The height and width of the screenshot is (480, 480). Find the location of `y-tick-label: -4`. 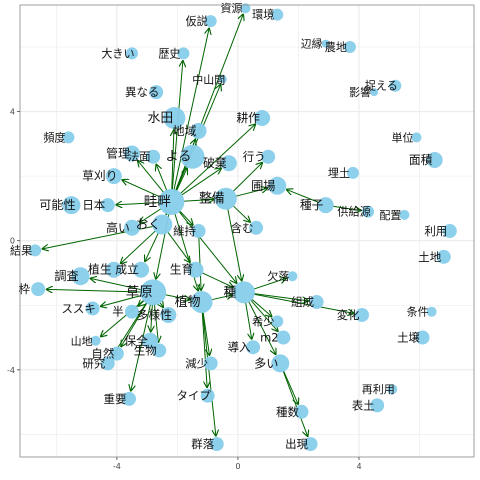

y-tick-label: -4 is located at coordinates (11, 370).